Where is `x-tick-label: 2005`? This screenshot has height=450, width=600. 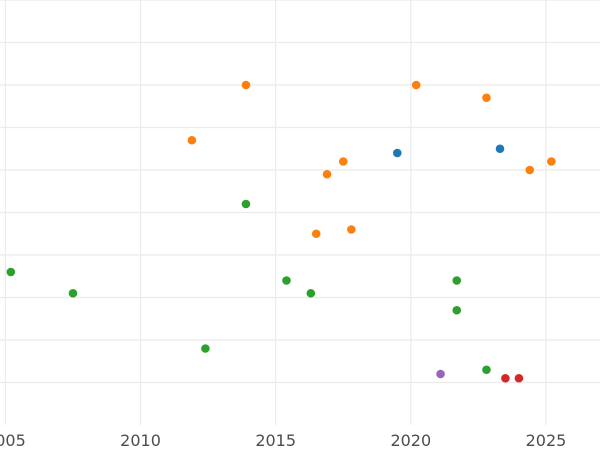
x-tick-label: 2005 is located at coordinates (13, 440).